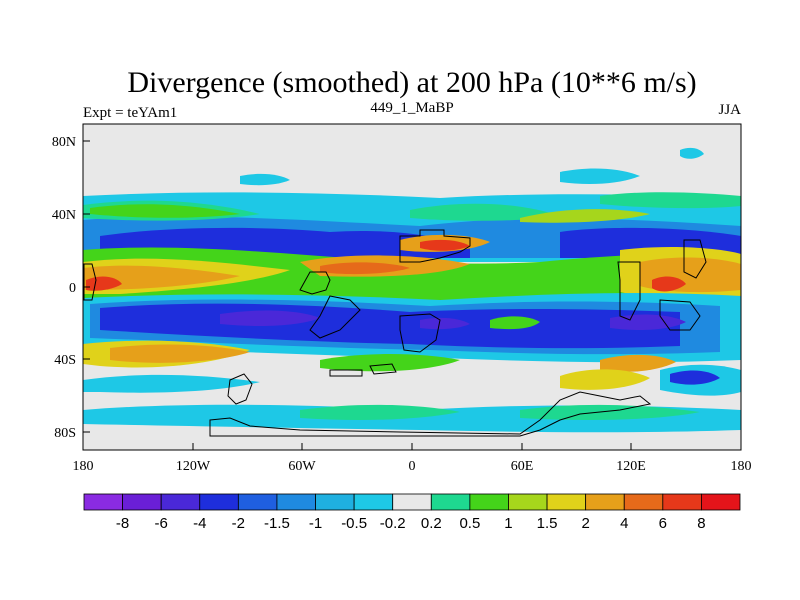 Image resolution: width=800 pixels, height=600 pixels. Describe the element at coordinates (277, 523) in the screenshot. I see `colorbar-label: -1.5` at that location.